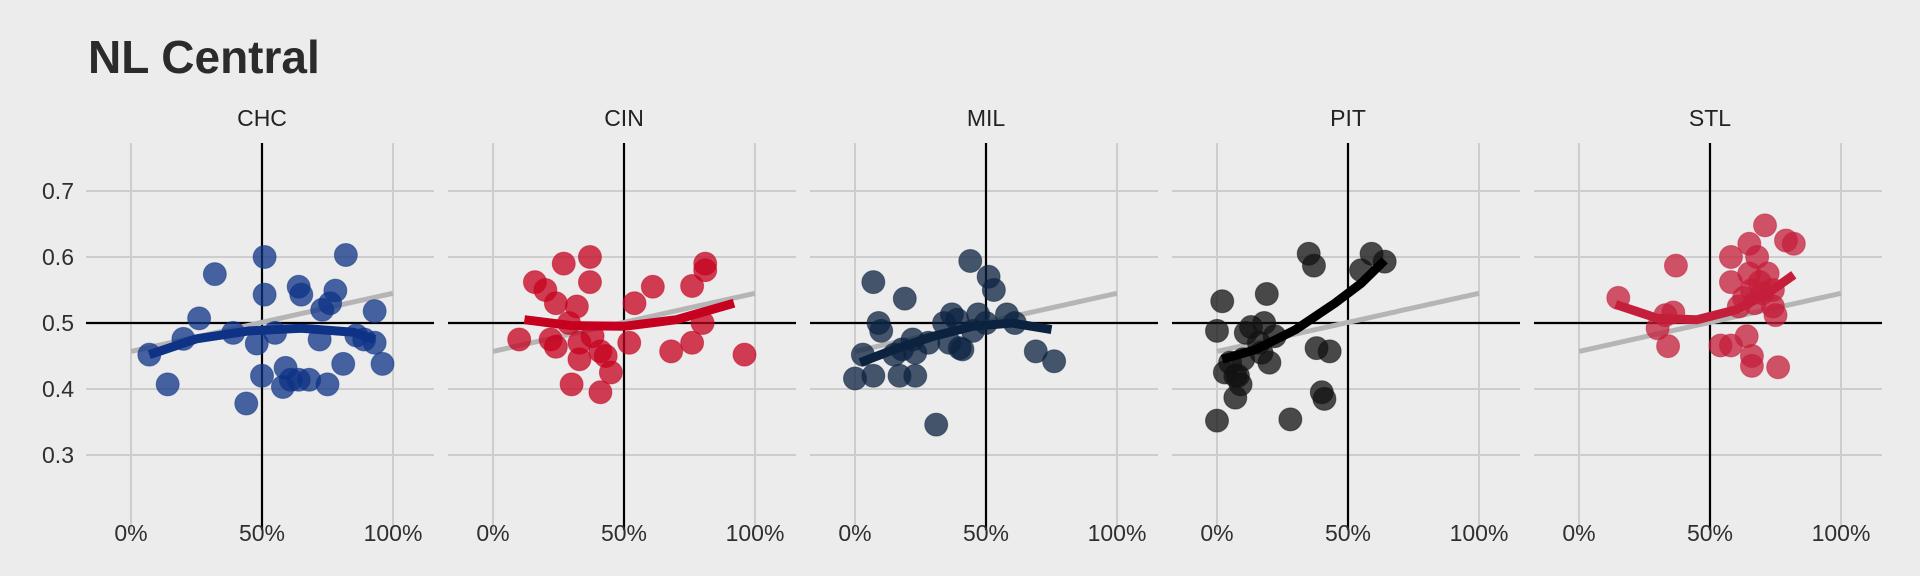 The width and height of the screenshot is (1920, 576). I want to click on facet-panel-pit: PIT 0% 50% 100%, so click(1346, 325).